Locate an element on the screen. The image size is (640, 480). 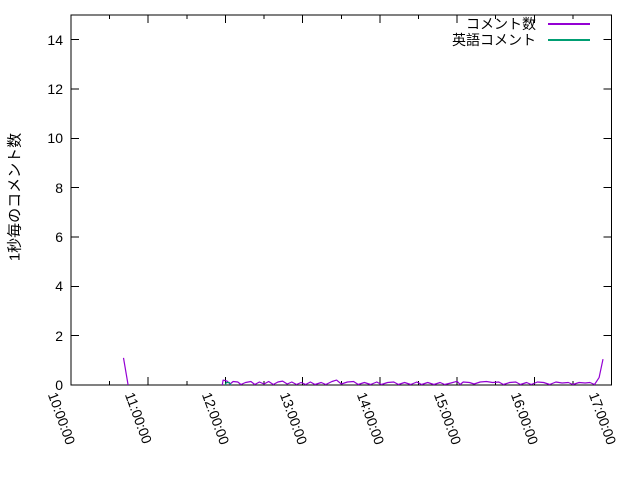
y-tick-label: 0 is located at coordinates (59, 385).